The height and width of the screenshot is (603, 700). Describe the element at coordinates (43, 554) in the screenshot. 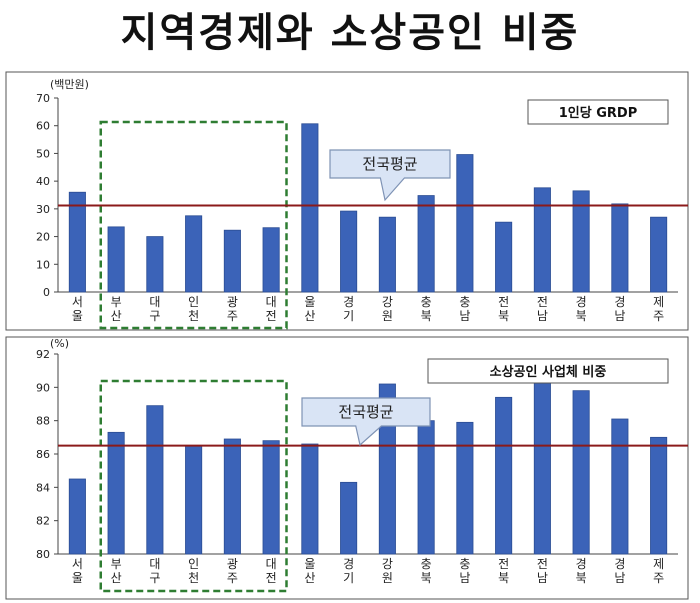

I see `y-tick-label: 80` at that location.